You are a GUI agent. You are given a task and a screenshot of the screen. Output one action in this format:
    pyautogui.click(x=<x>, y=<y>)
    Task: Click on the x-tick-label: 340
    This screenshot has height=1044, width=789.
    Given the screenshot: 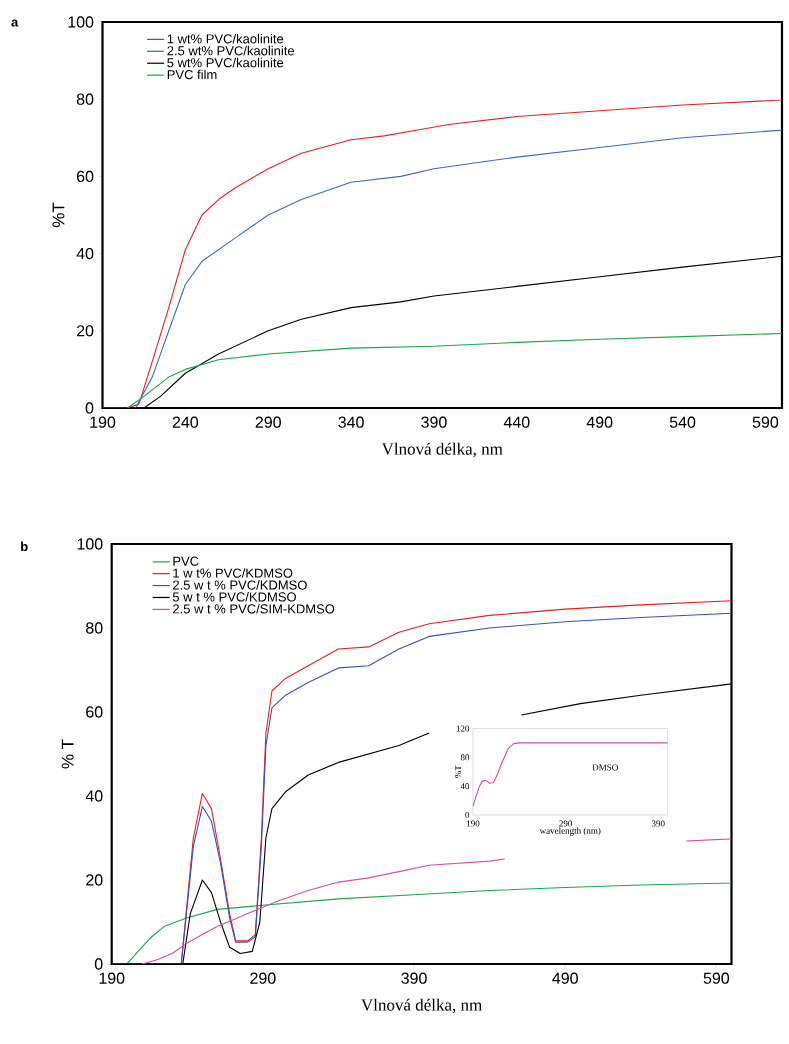 What is the action you would take?
    pyautogui.click(x=351, y=422)
    